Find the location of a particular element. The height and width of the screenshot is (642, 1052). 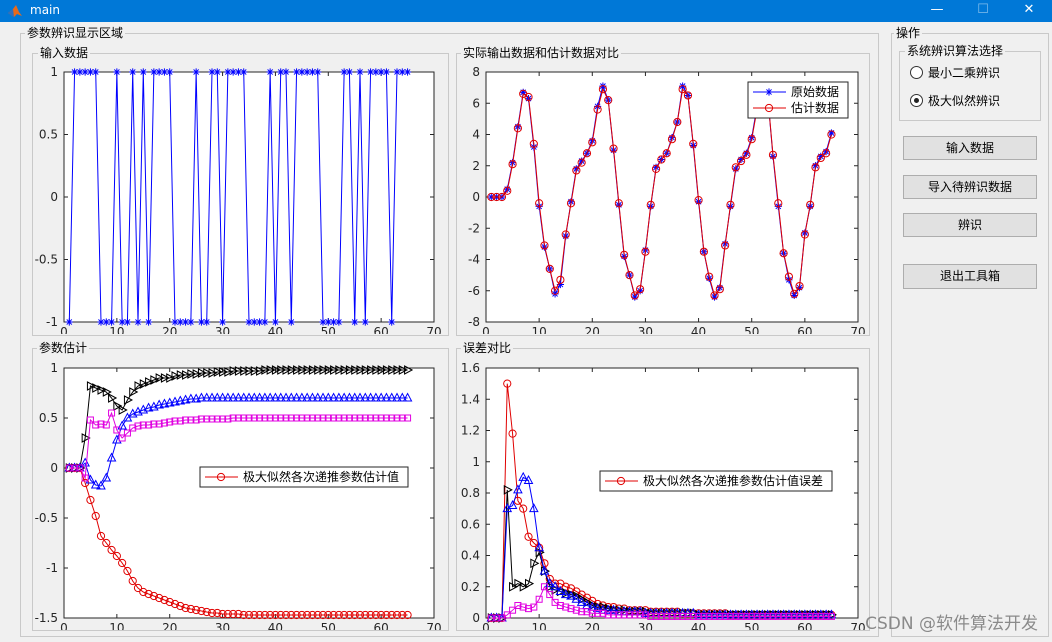

radio-lsq: 最小二乘辨识 is located at coordinates (955, 72).